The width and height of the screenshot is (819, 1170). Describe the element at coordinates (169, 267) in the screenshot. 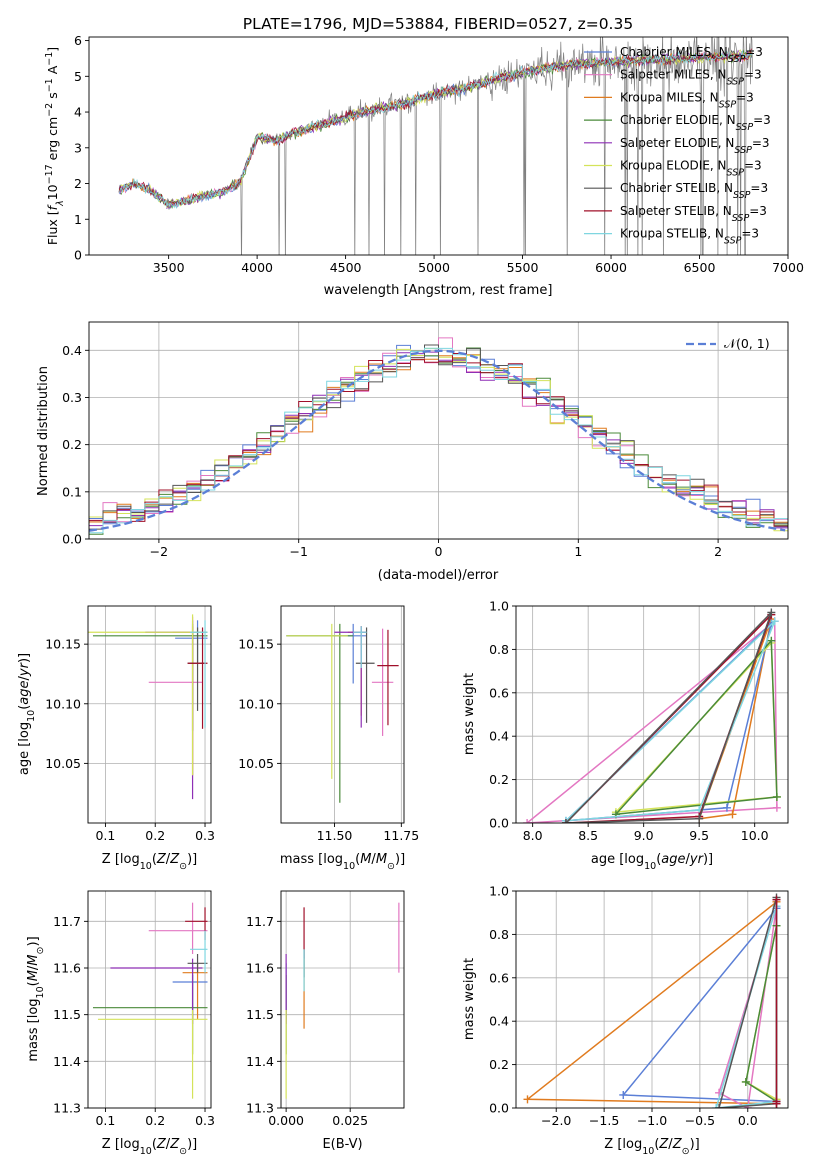

I see `x-tick-label: 3500` at that location.